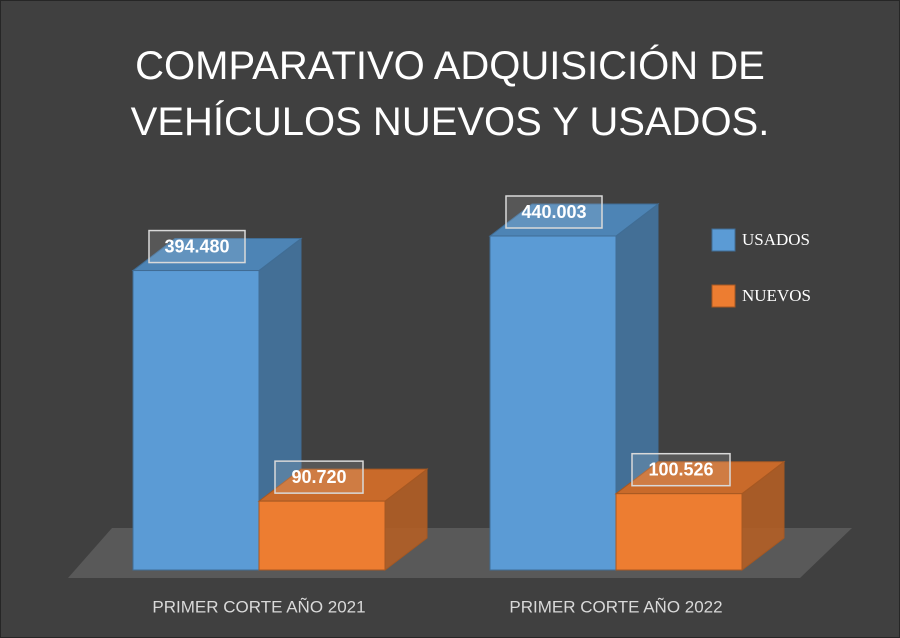  What do you see at coordinates (615, 606) in the screenshot?
I see `x-tick-label: PRIMER CORTE AÑO 2022` at bounding box center [615, 606].